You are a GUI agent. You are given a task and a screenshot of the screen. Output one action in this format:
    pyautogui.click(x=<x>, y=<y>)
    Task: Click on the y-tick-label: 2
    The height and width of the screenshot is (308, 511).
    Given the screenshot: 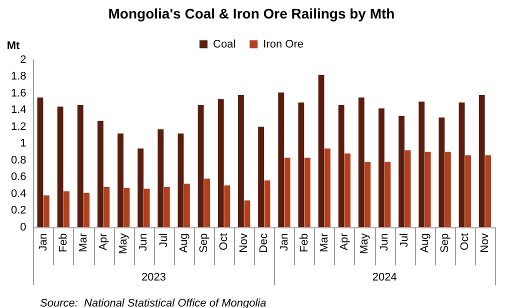 What is the action you would take?
    pyautogui.click(x=23, y=60)
    